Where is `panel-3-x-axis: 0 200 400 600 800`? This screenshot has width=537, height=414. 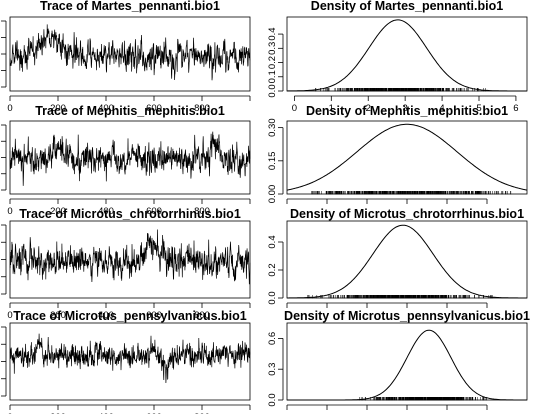 panel-3-x-axis: 0 200 400 600 800 is located at coordinates (129, 207).